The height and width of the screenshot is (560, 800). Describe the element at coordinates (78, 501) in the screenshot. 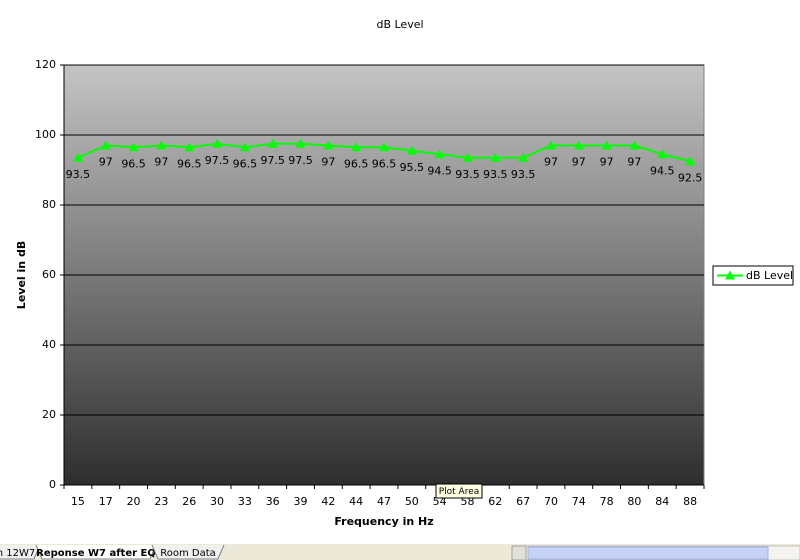

I see `x-tick-label: 15` at that location.